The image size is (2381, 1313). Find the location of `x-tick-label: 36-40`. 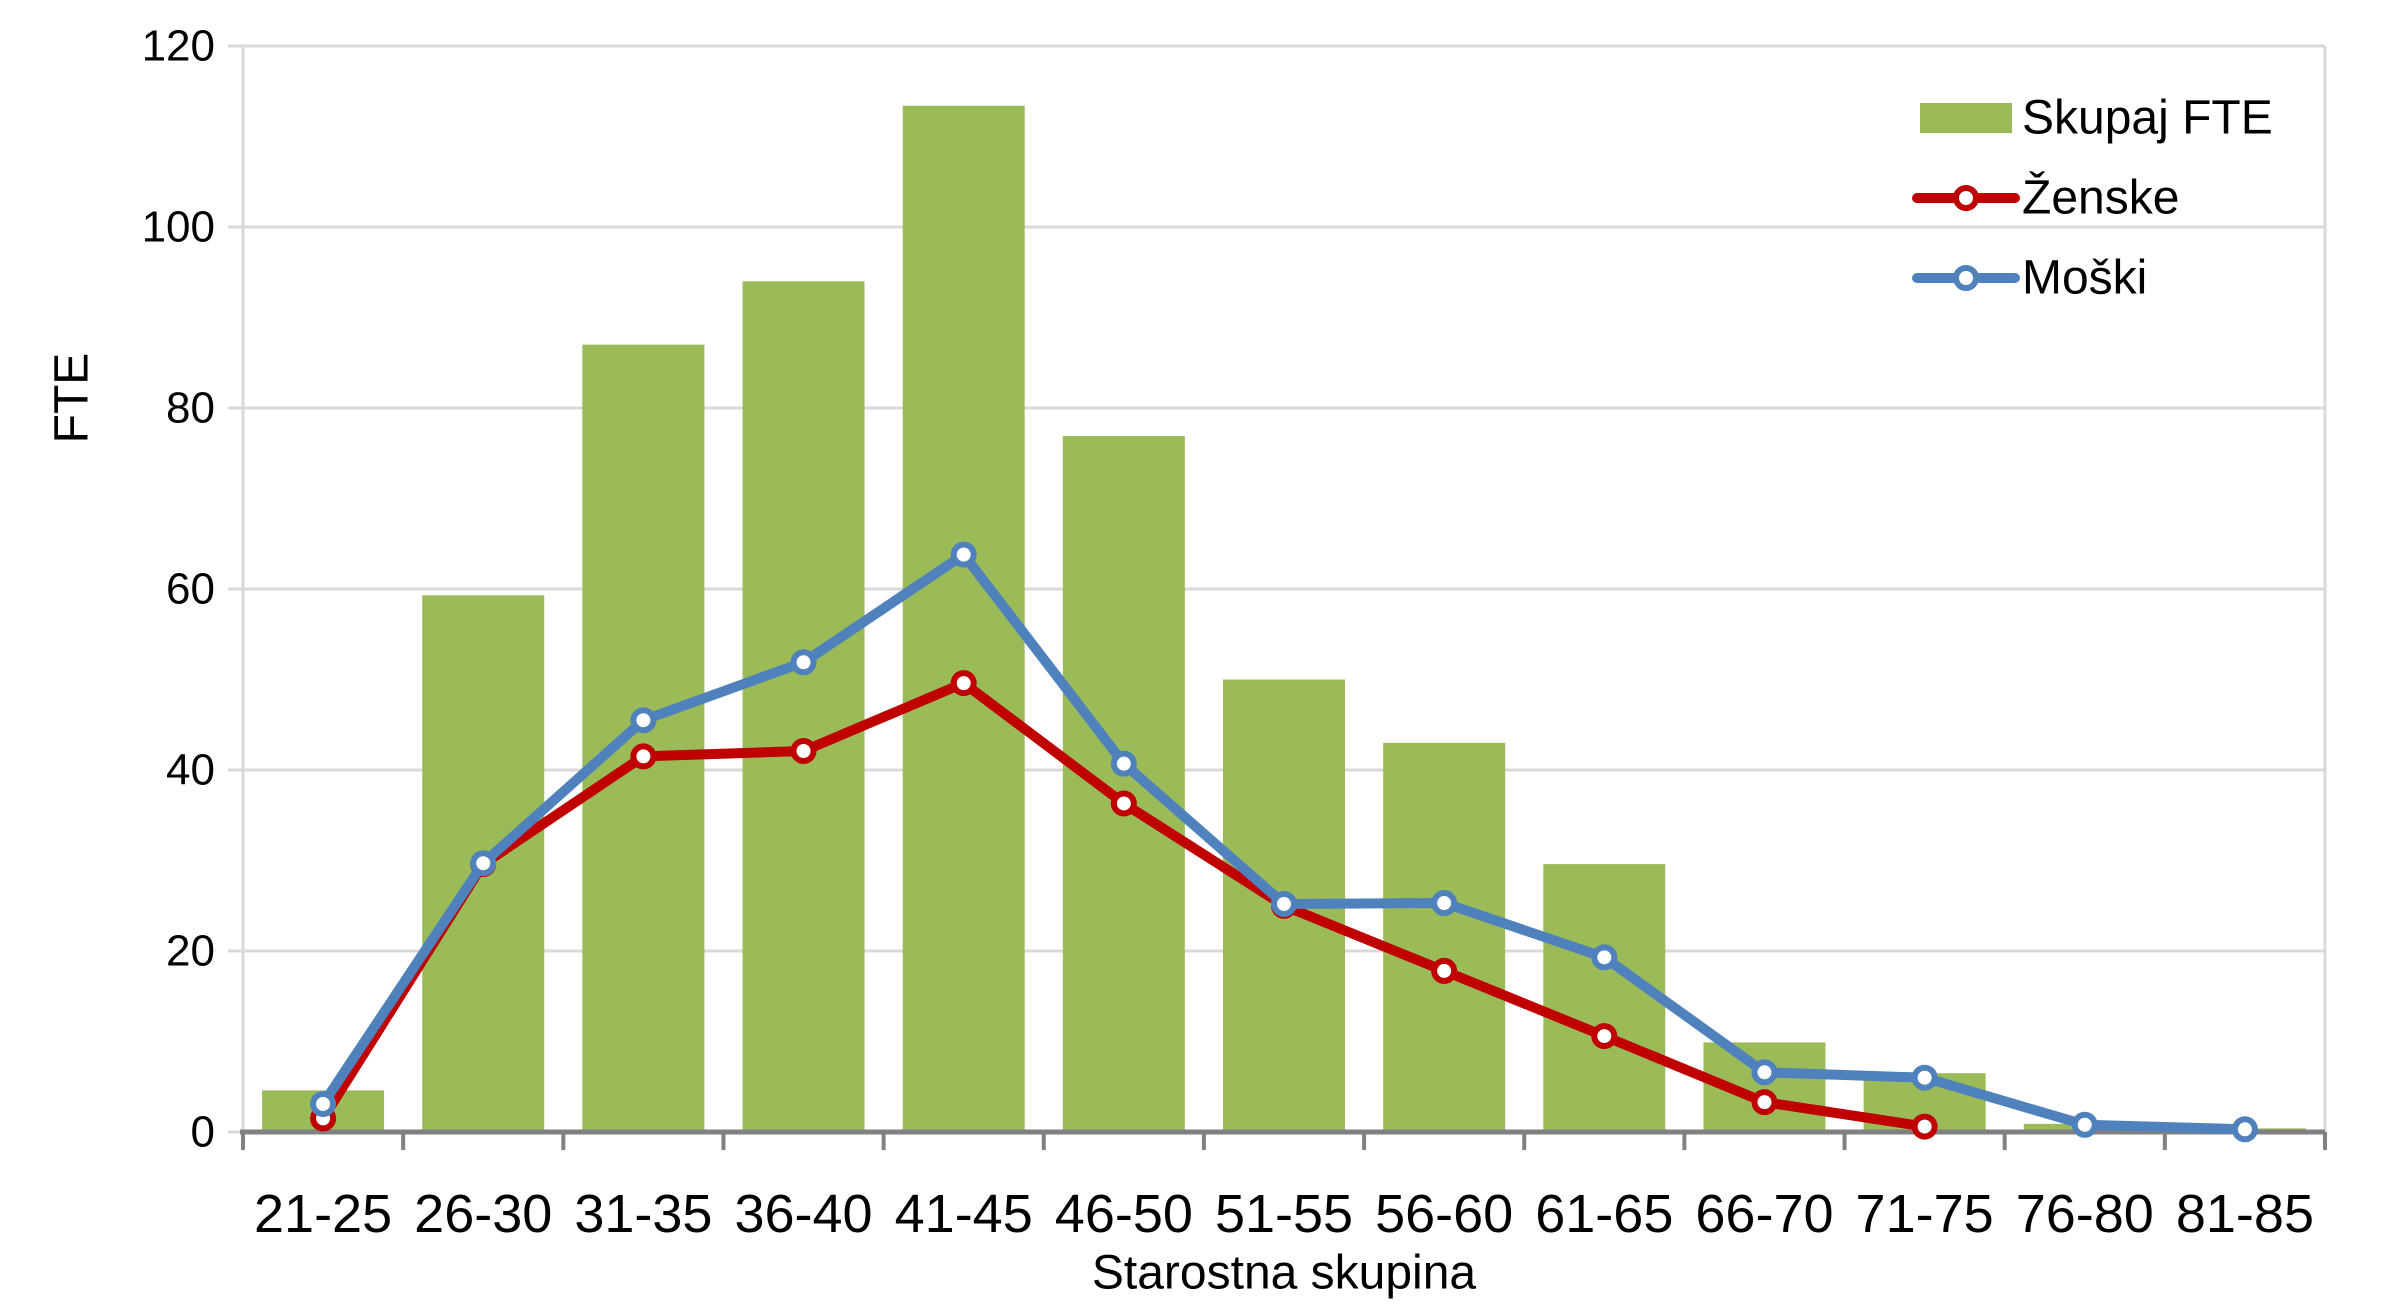

x-tick-label: 36-40 is located at coordinates (803, 1214).